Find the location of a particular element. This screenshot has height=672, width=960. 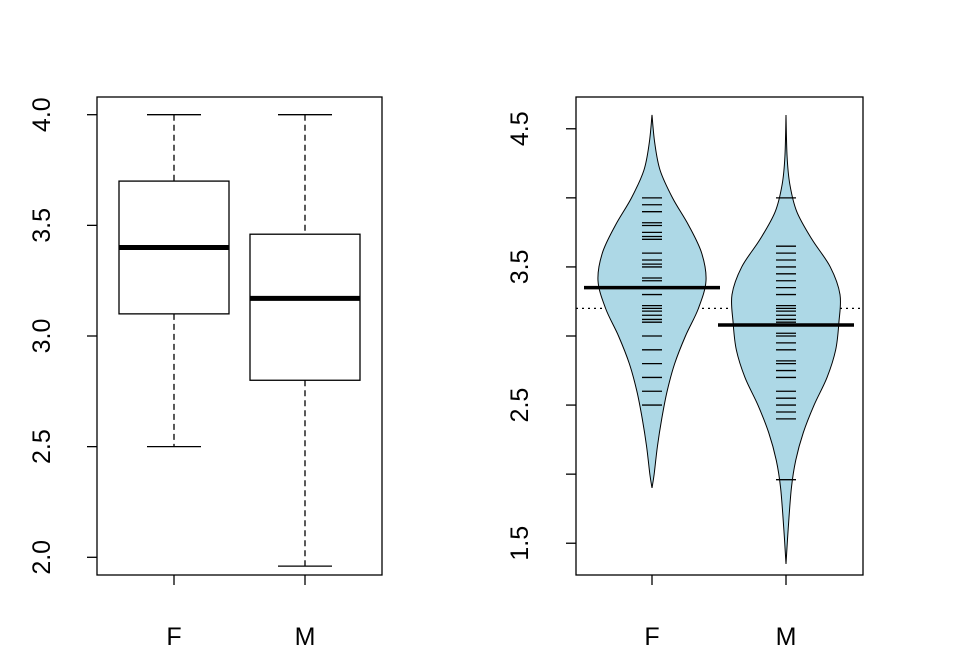

y-tick-label: 2.0 is located at coordinates (42, 557).